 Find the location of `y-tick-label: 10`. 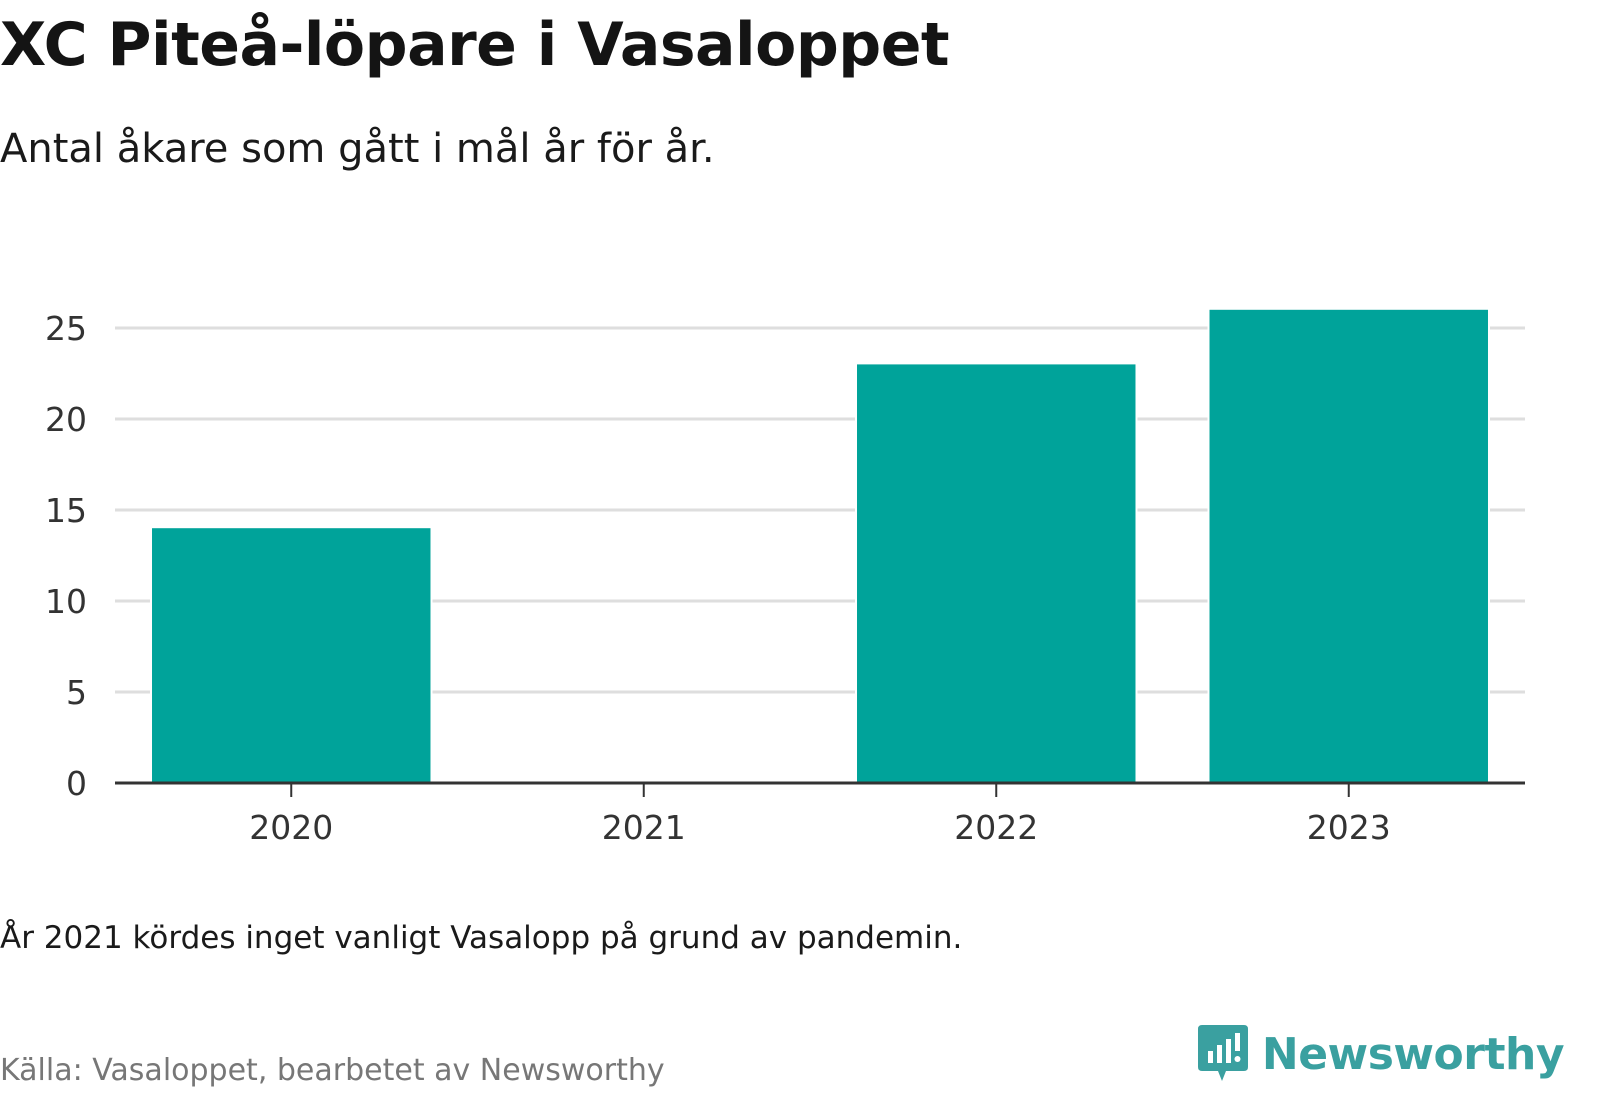

y-tick-label: 10 is located at coordinates (66, 601).